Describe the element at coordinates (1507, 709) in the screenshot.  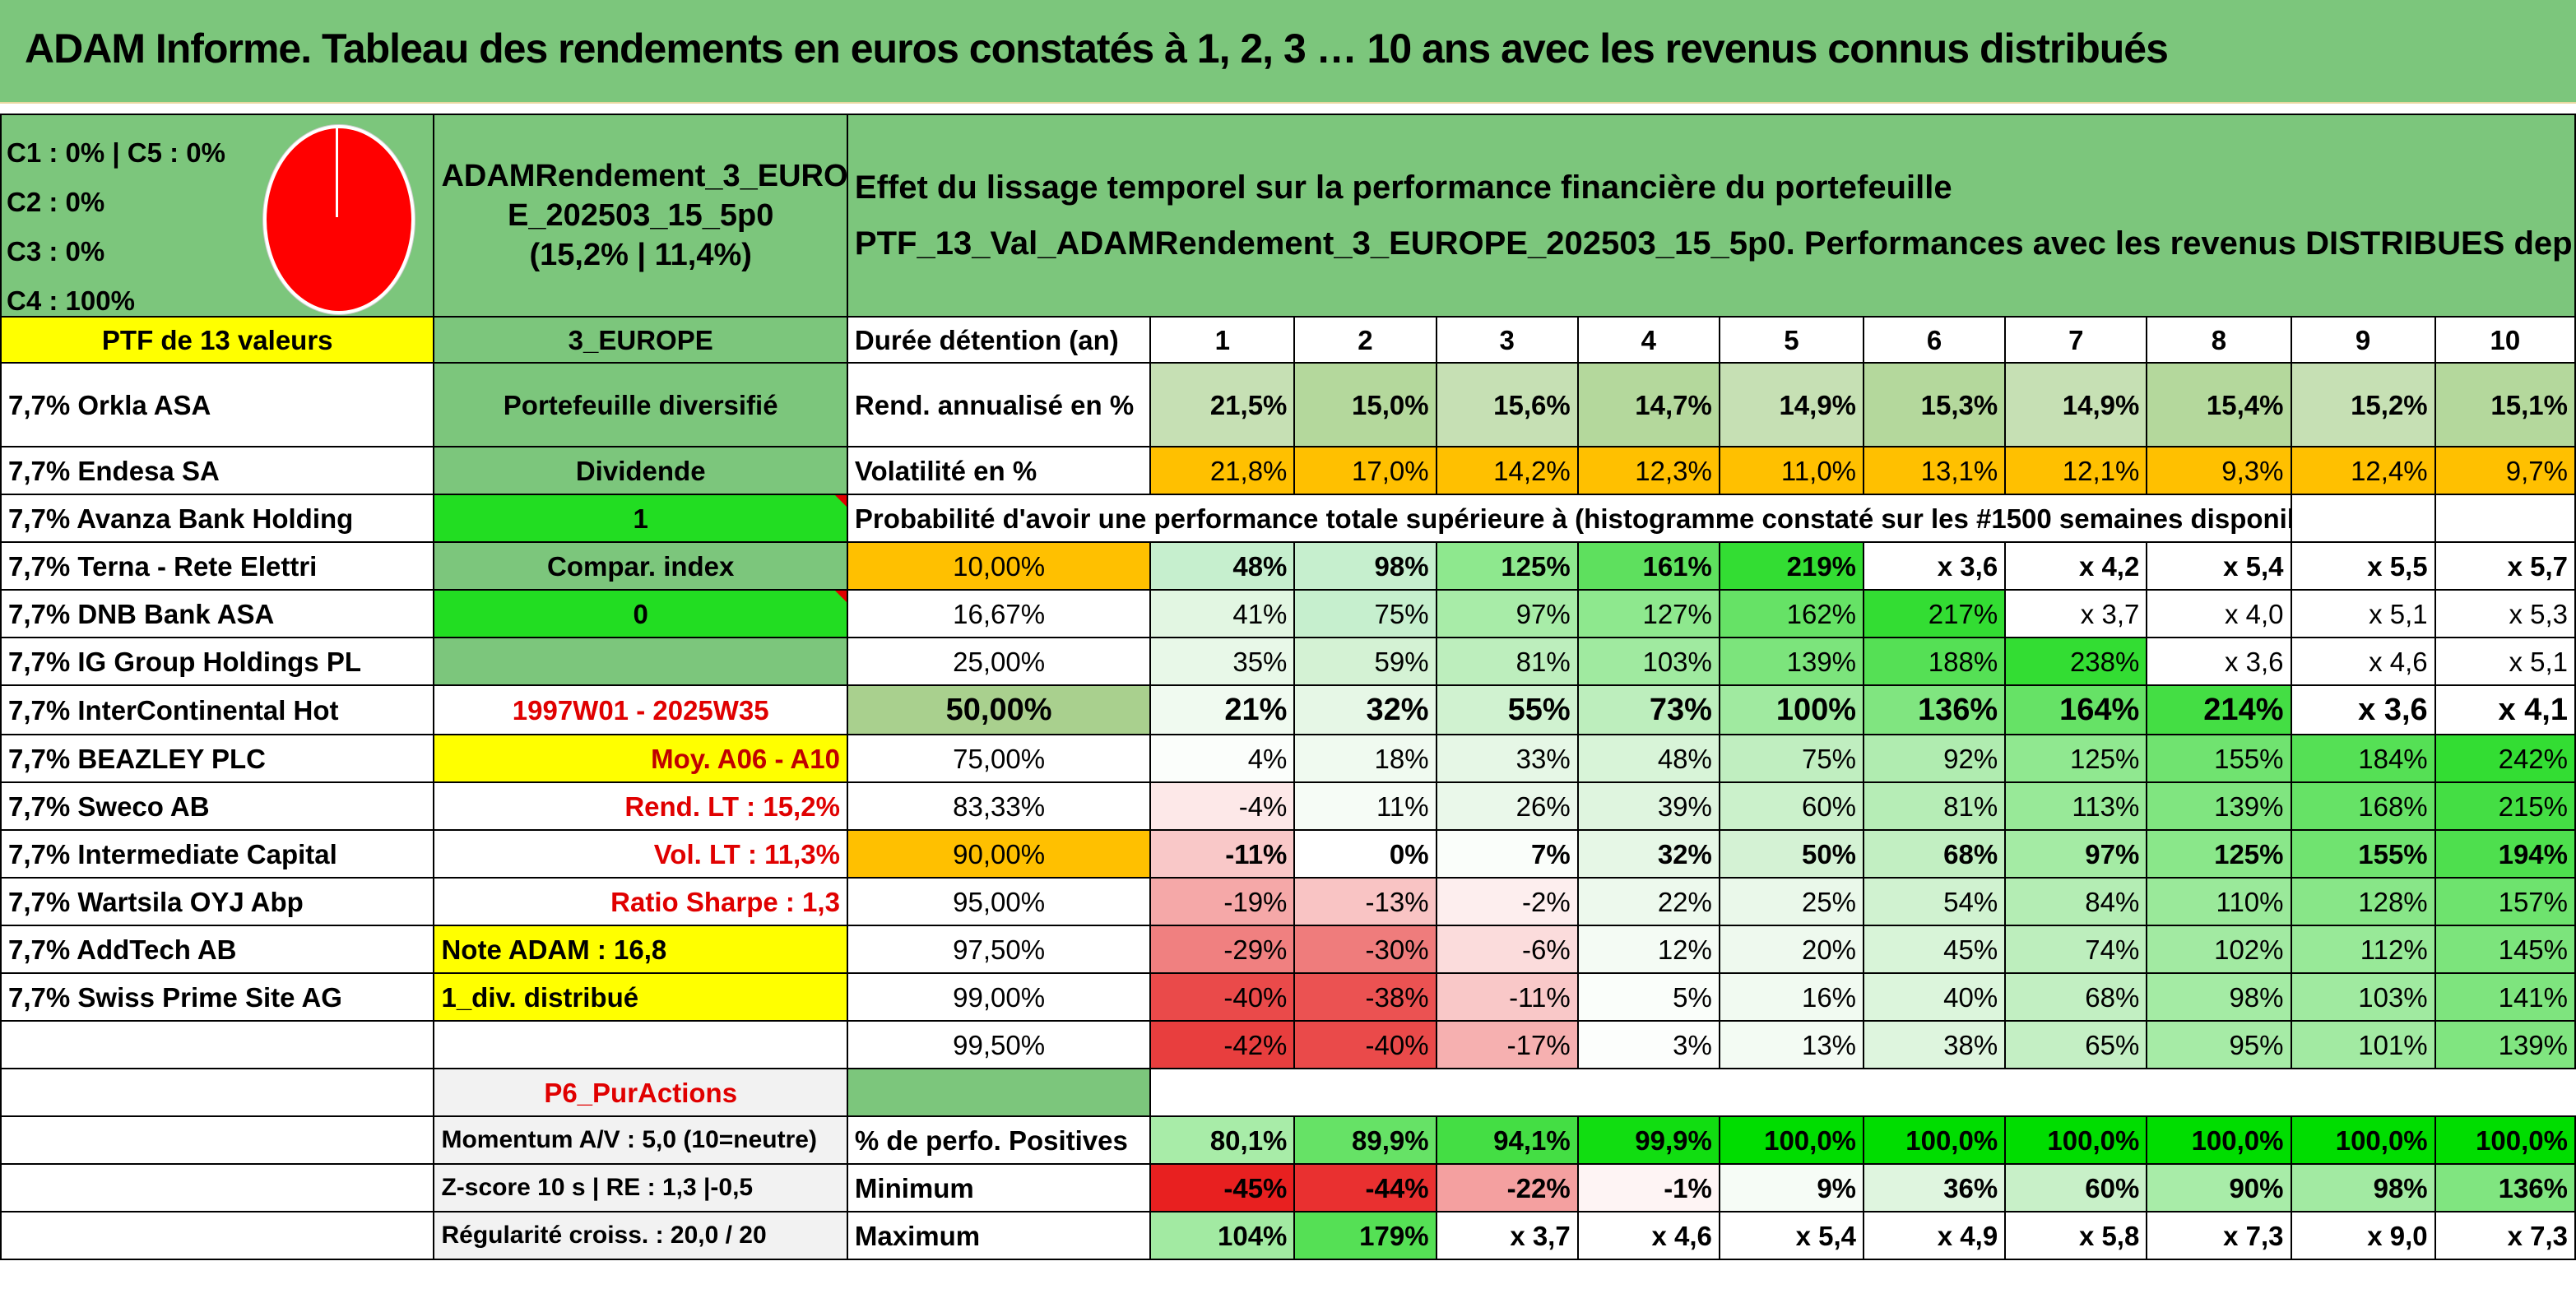
I see `probability-value-cell: 55%` at that location.